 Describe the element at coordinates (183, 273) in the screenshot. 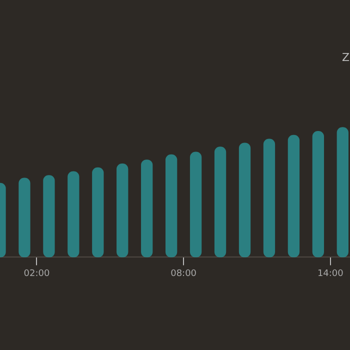

I see `x-tick-label: 08:00` at that location.